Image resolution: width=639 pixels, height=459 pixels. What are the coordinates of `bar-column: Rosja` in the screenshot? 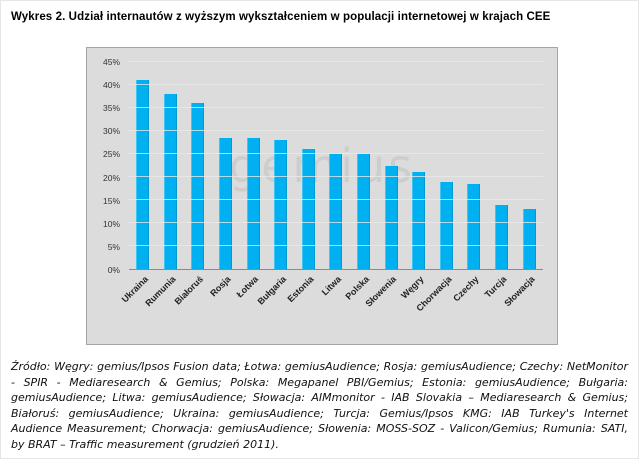 It's located at (224, 180).